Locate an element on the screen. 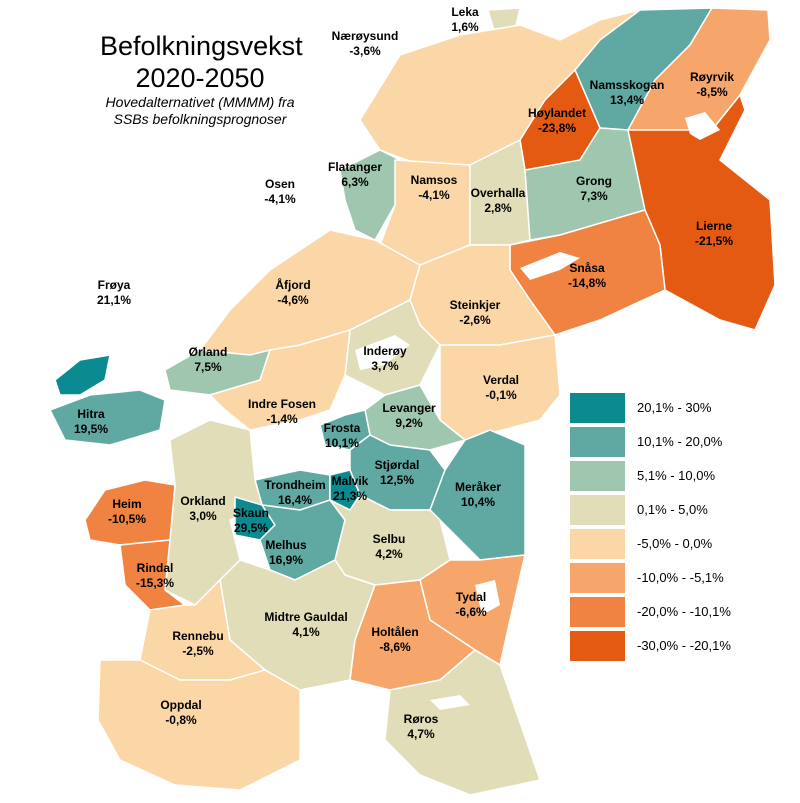 The height and width of the screenshot is (803, 800). label-meraker: Meråker 10,4% is located at coordinates (478, 495).